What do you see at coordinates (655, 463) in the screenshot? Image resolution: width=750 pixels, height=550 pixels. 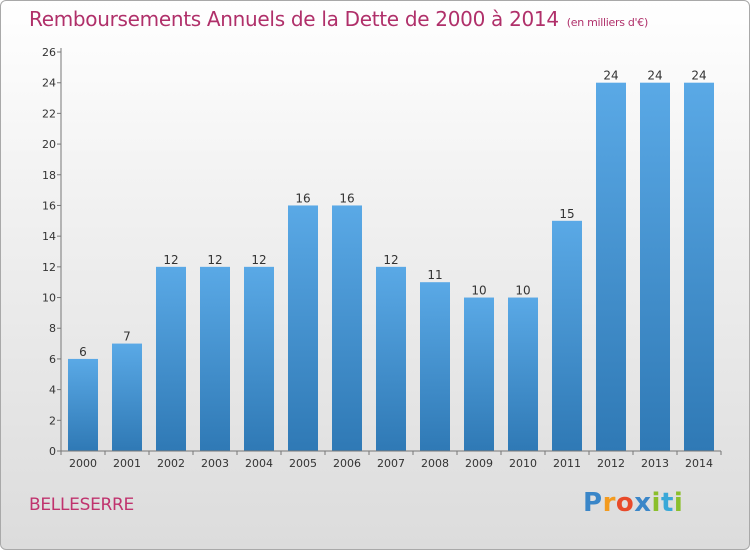 I see `x-tick-label: 2013` at bounding box center [655, 463].